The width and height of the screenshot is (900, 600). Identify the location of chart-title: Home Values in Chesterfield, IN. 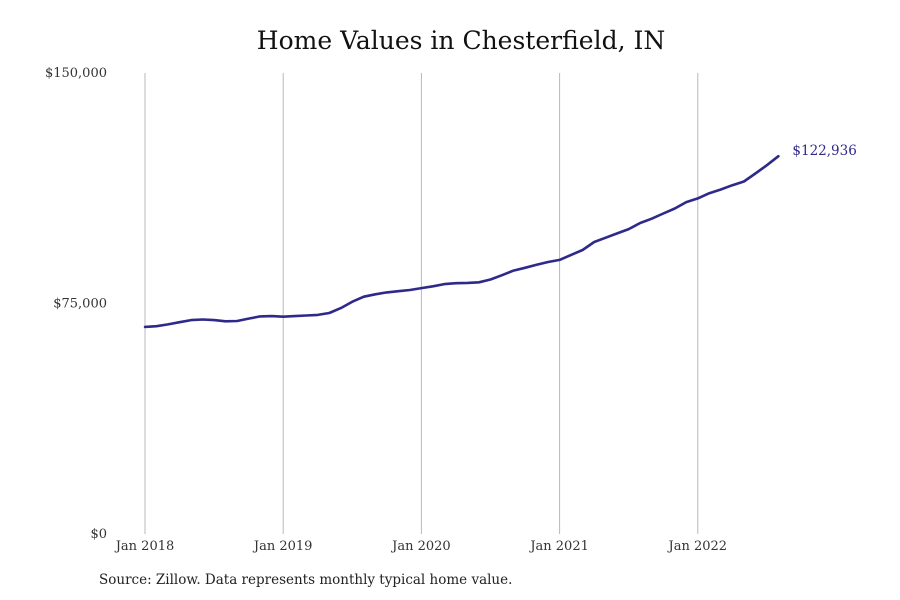
(461, 40).